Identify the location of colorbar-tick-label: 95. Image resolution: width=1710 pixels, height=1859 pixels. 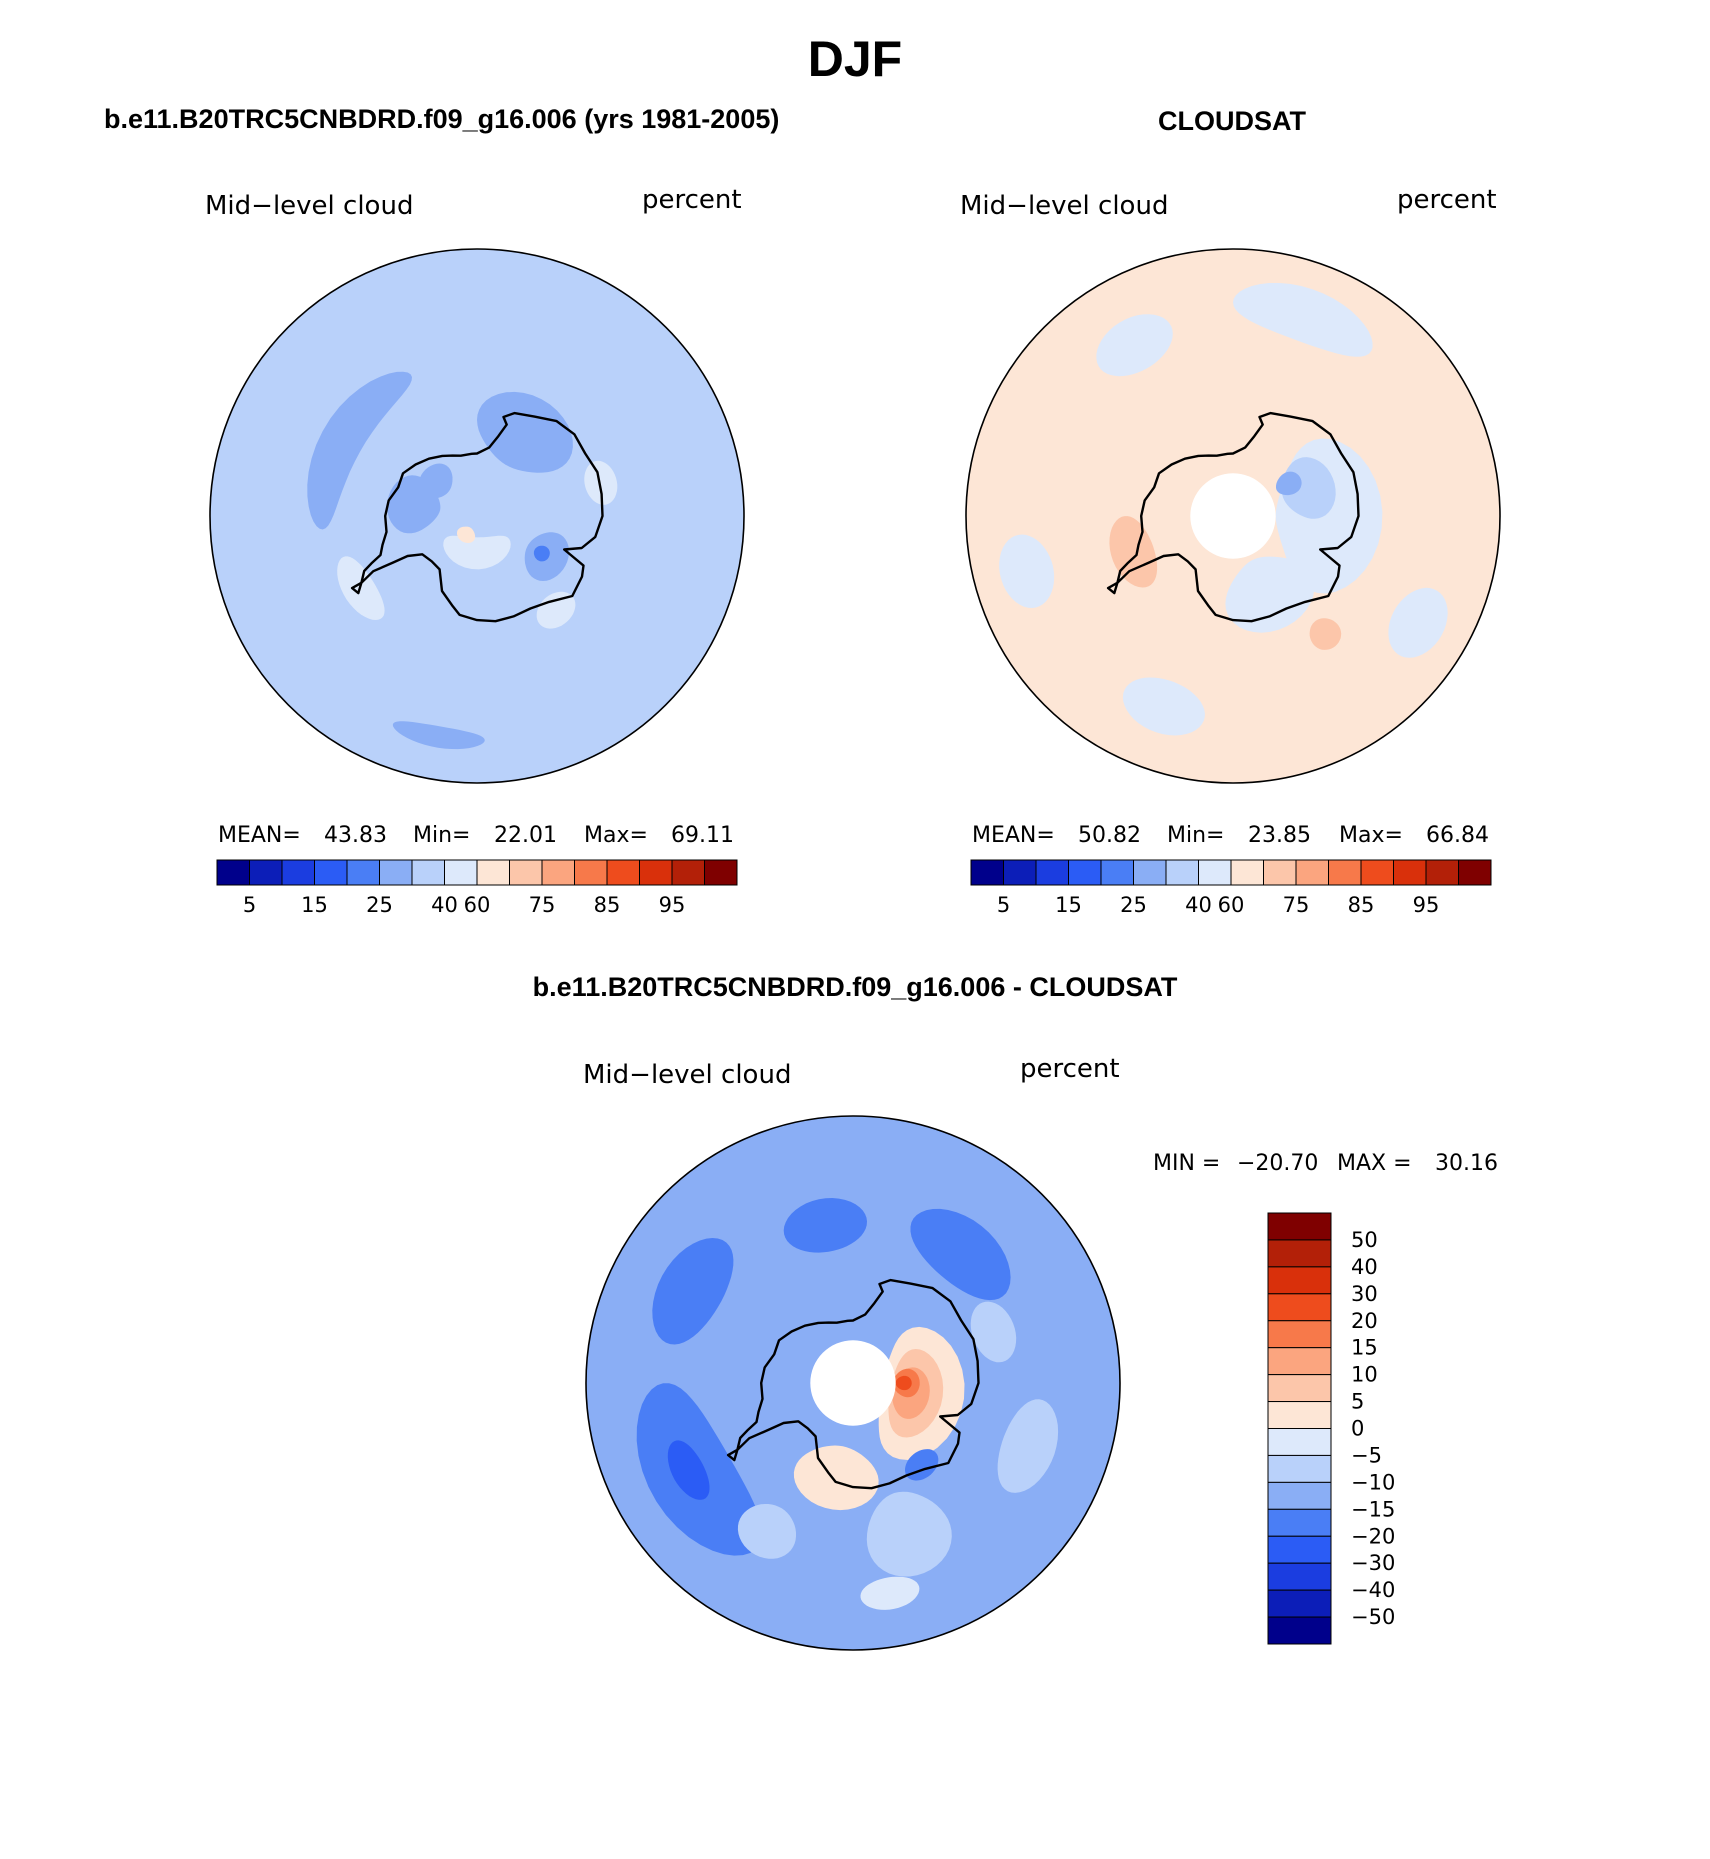
(1426, 905).